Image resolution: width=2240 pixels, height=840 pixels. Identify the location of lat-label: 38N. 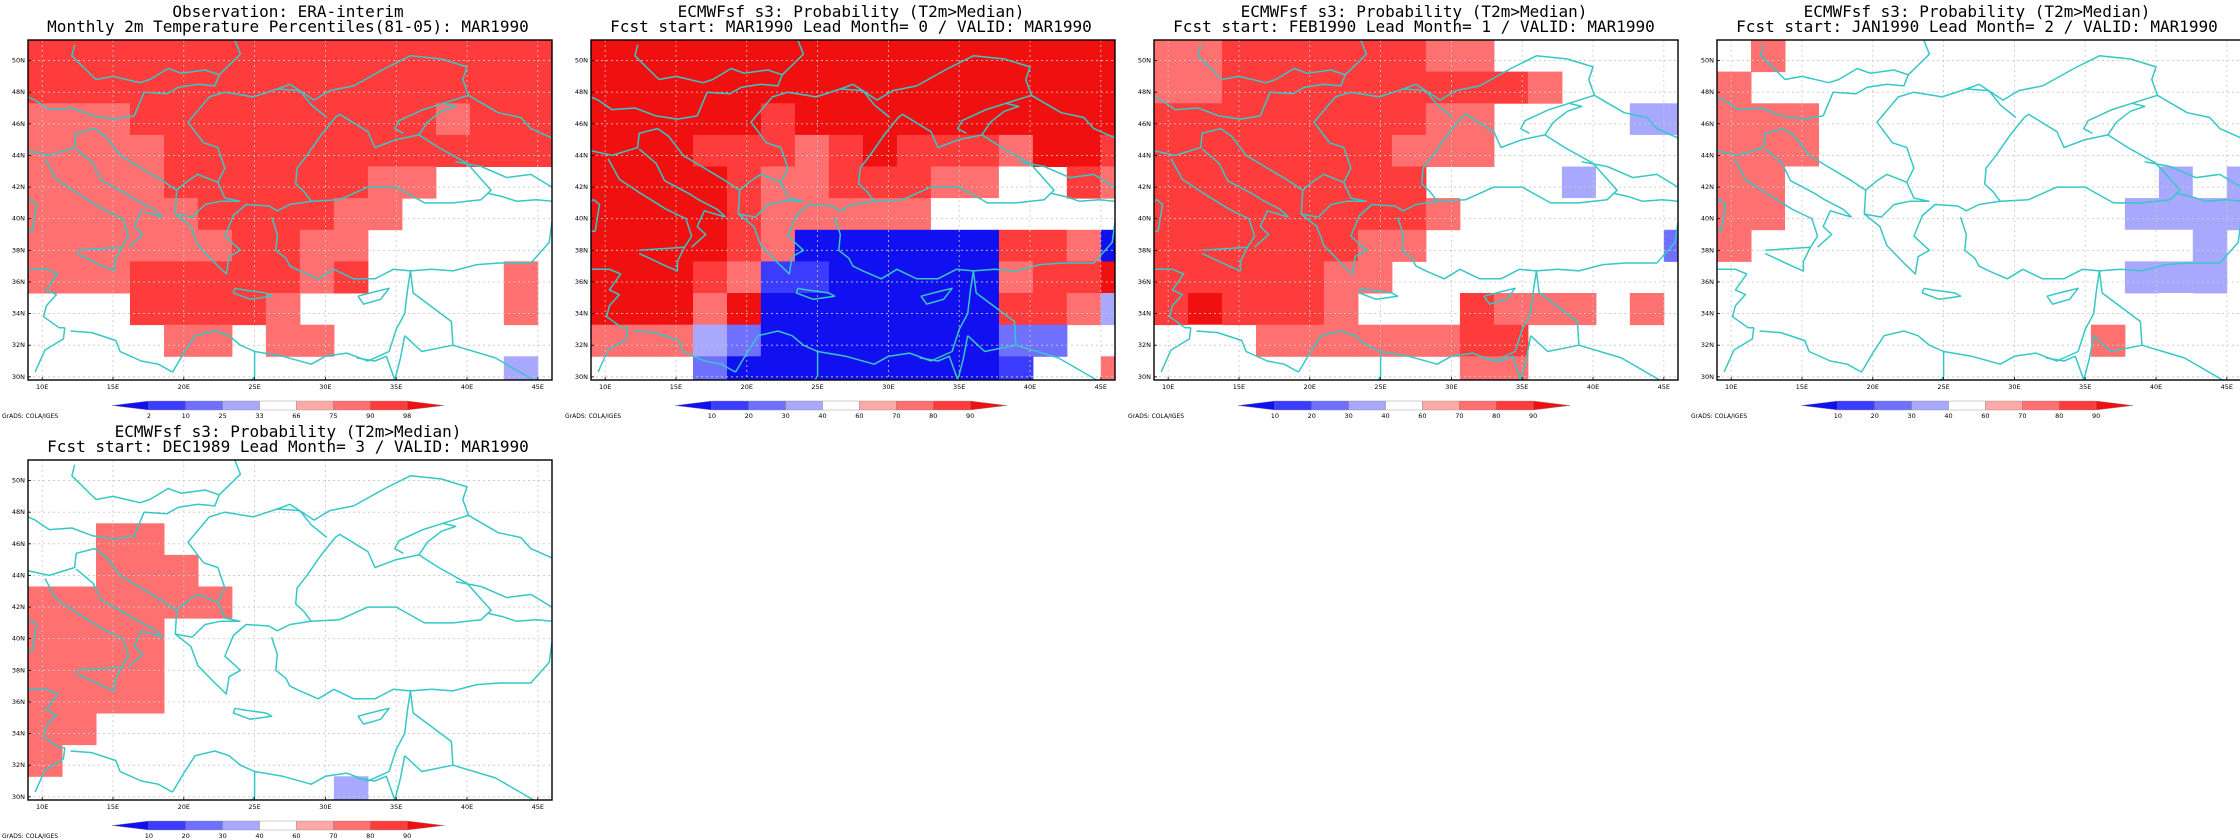
(1707, 250).